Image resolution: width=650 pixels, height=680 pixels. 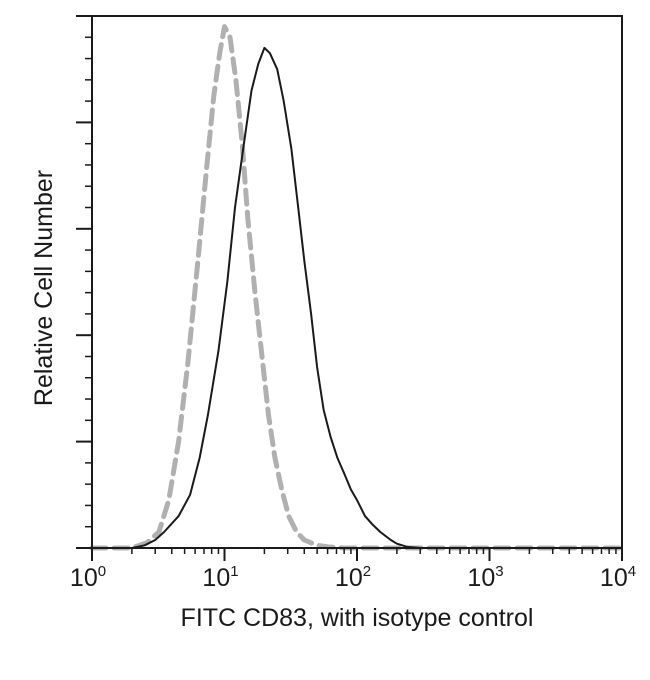 I want to click on x-axis-ticks, so click(x=357, y=554).